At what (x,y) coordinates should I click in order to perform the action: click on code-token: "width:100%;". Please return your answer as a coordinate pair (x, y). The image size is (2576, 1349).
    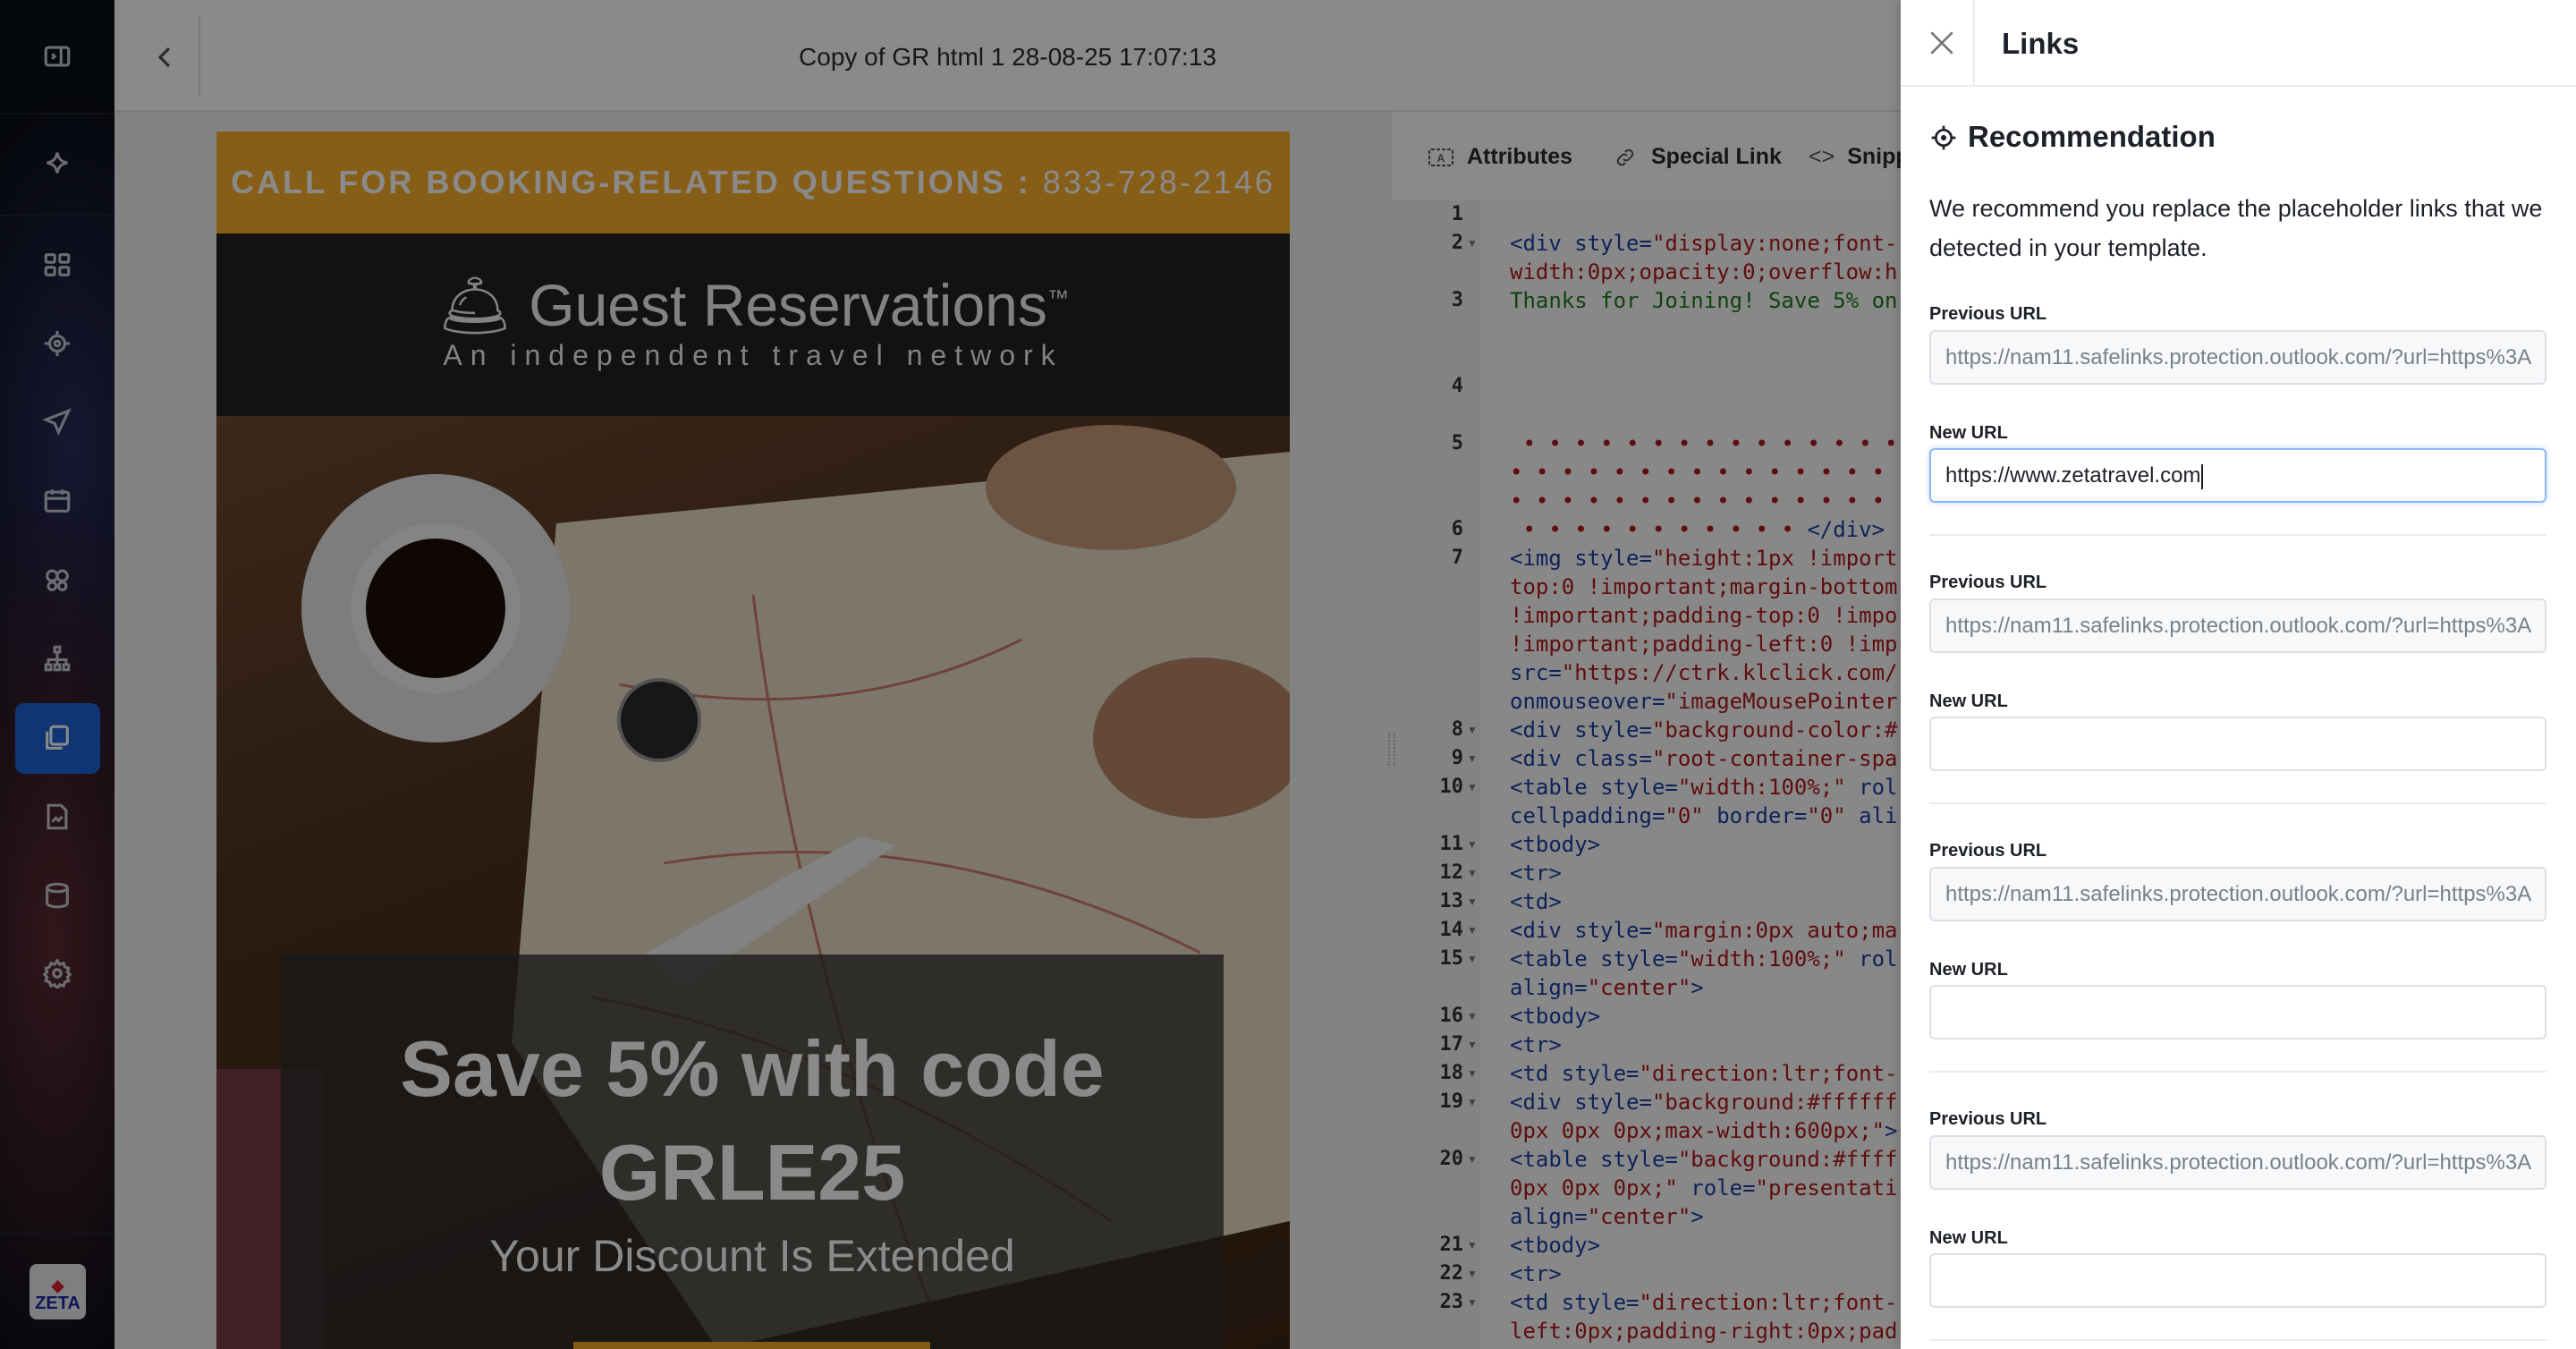
    Looking at the image, I should click on (1761, 787).